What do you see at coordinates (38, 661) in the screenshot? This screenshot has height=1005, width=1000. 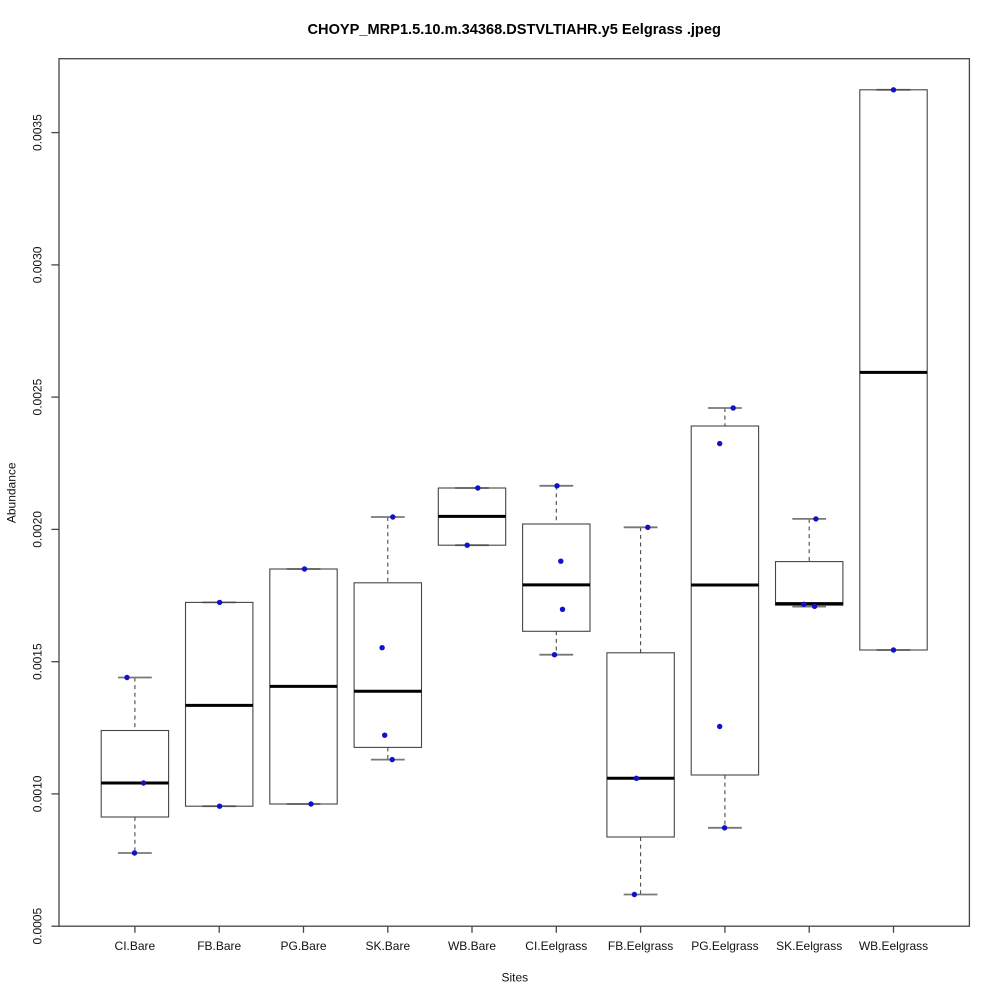 I see `svg-text: 0.0015` at bounding box center [38, 661].